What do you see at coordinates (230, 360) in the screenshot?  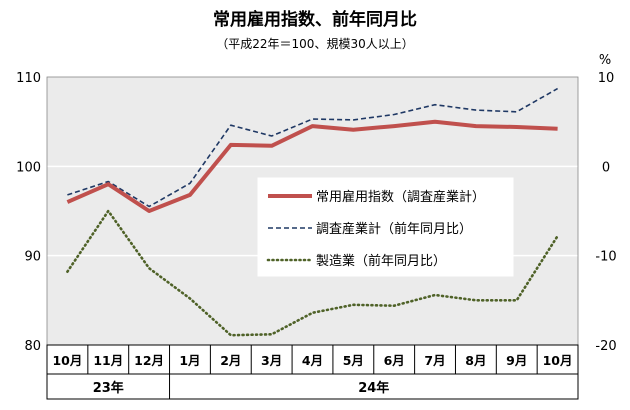 I see `category-label: 2月` at bounding box center [230, 360].